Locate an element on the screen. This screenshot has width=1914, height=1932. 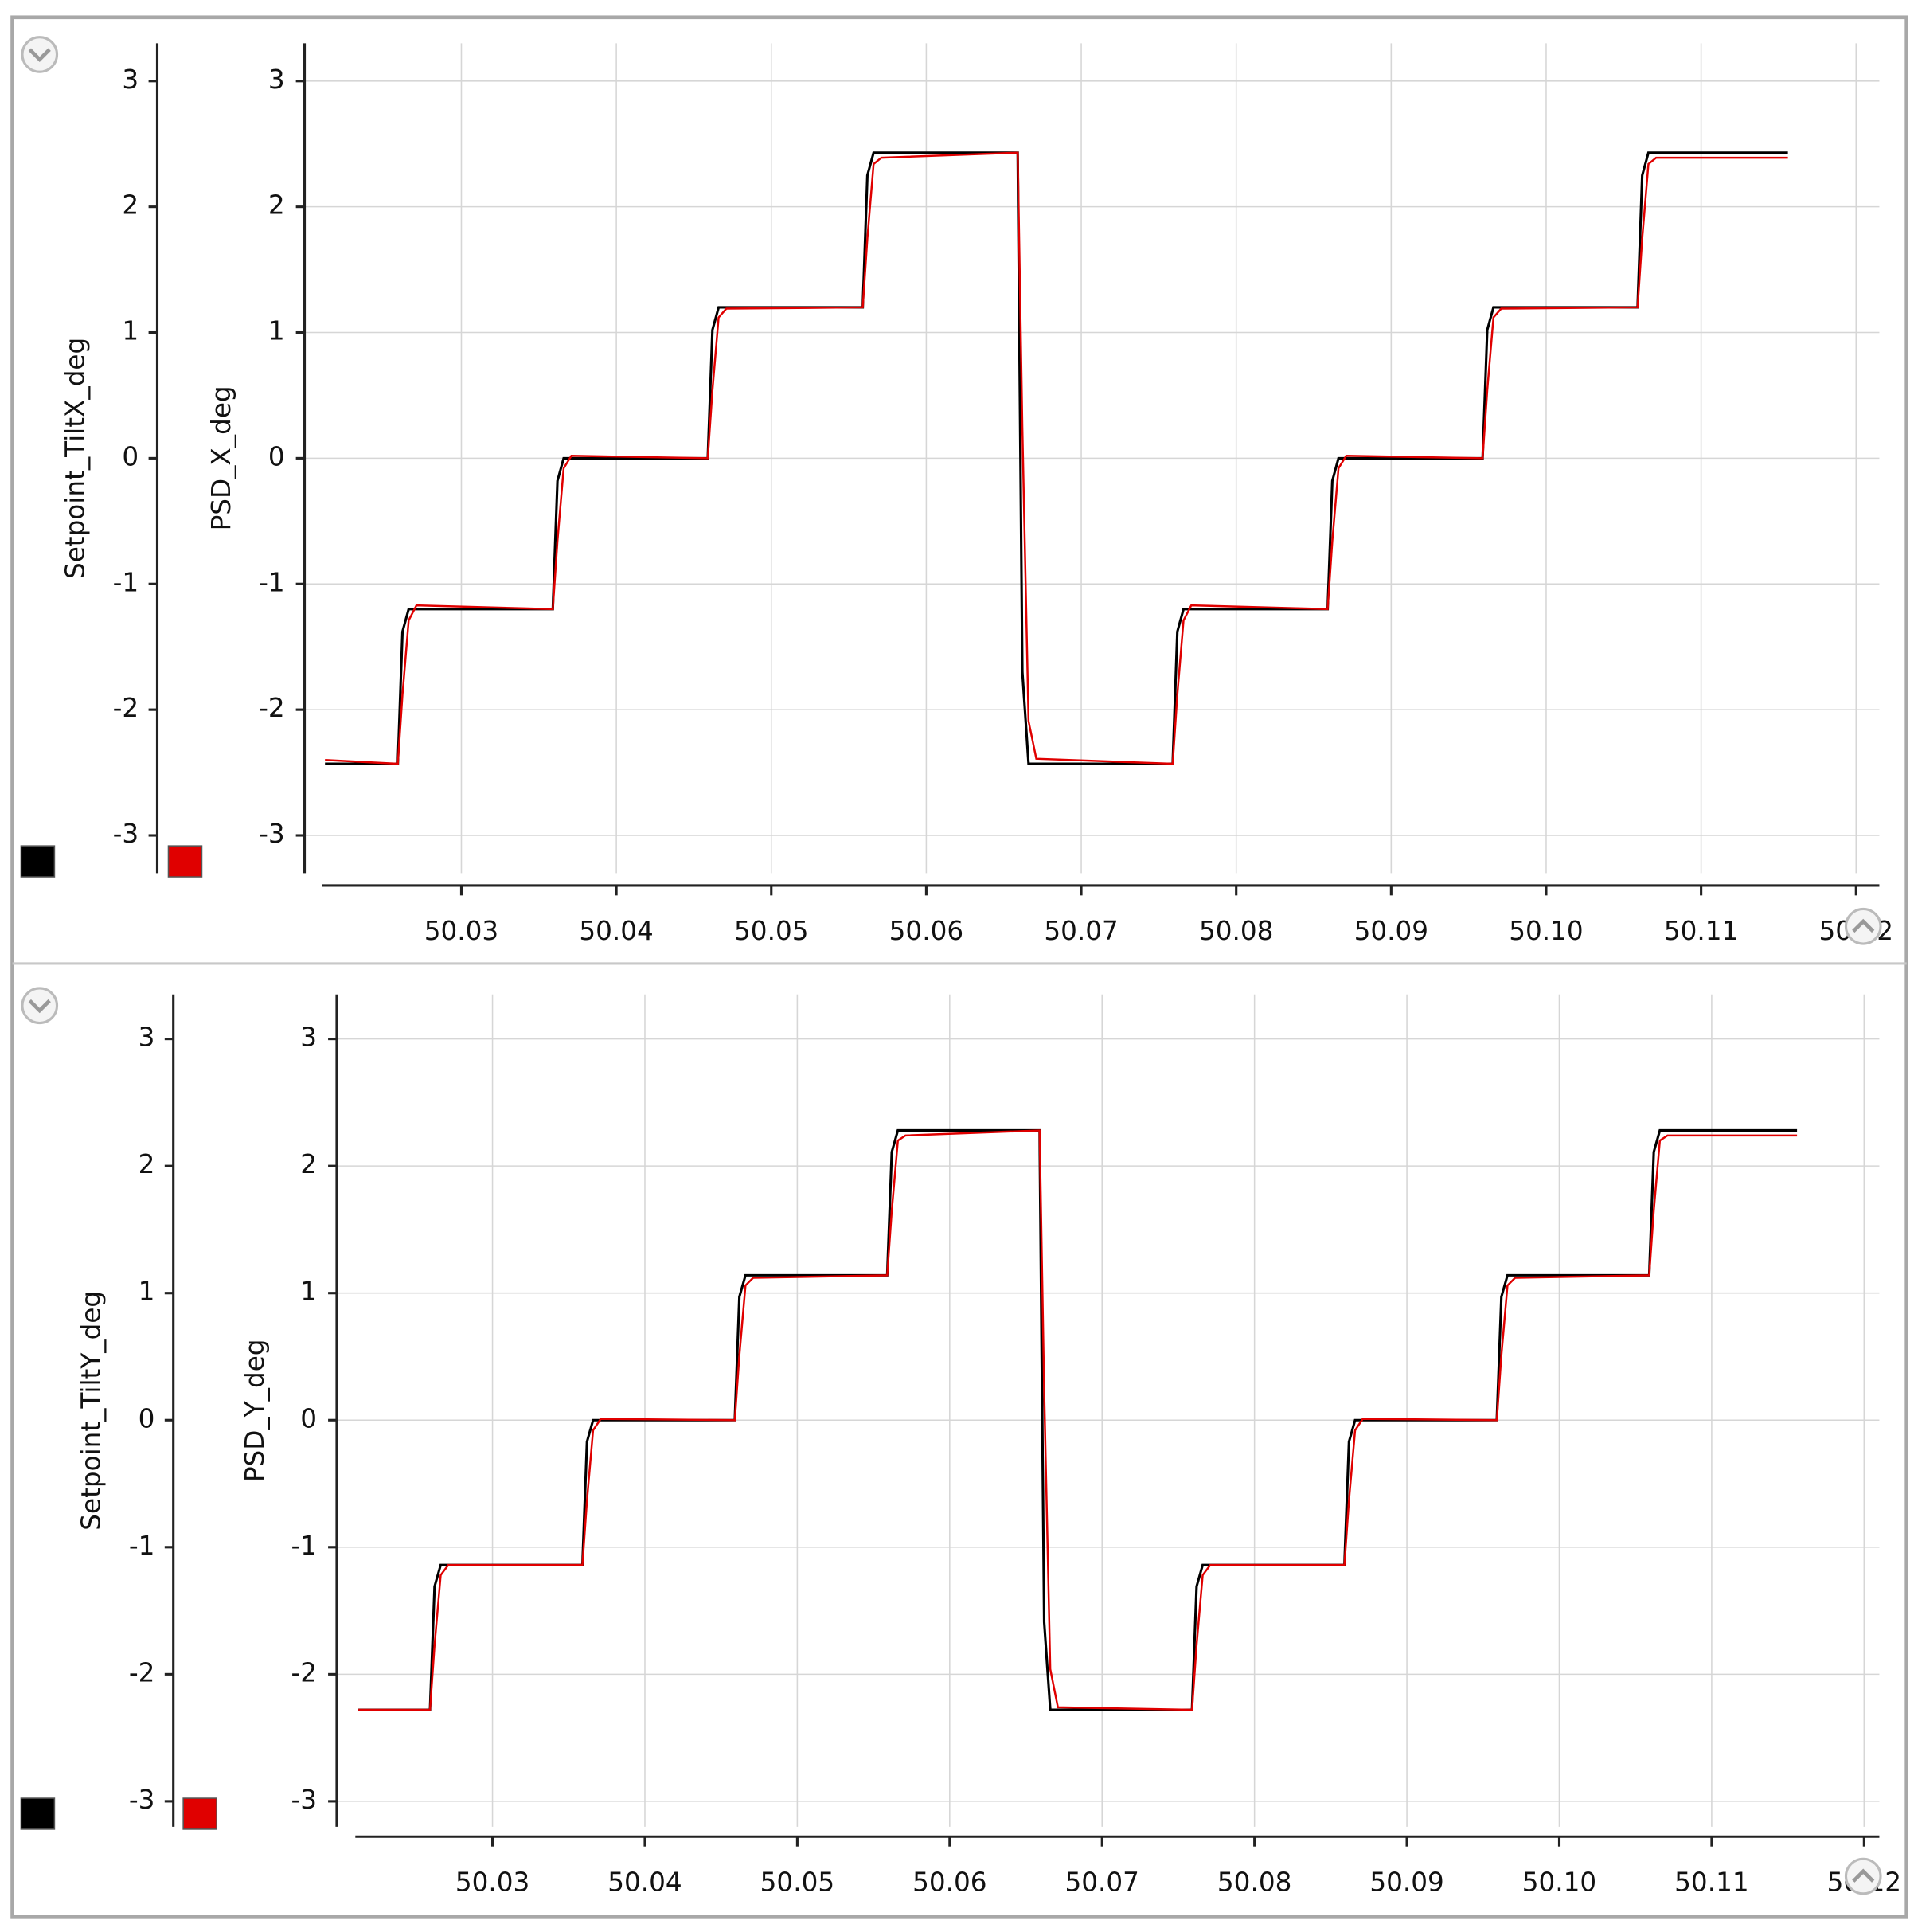
y2-axis-title: PSD_Y_deg is located at coordinates (255, 1410).